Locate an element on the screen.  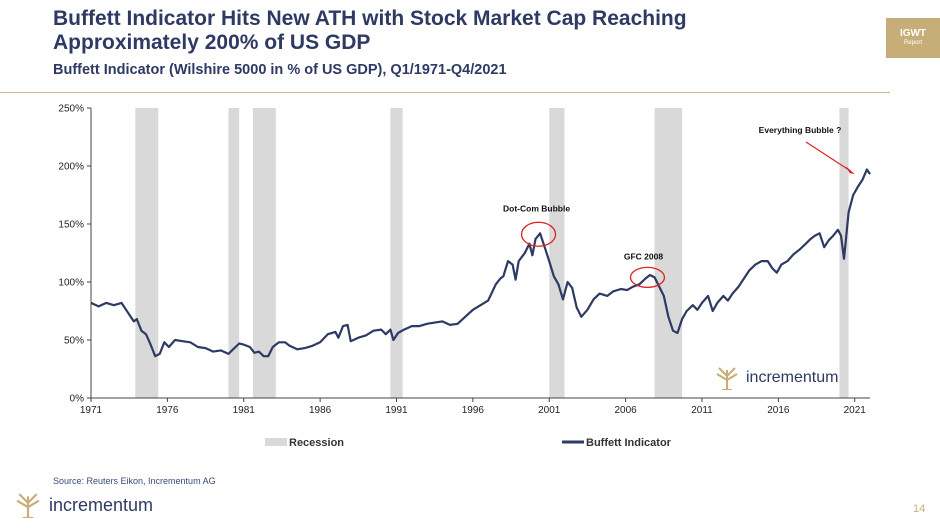
y-tick-label: 50% is located at coordinates (74, 341).